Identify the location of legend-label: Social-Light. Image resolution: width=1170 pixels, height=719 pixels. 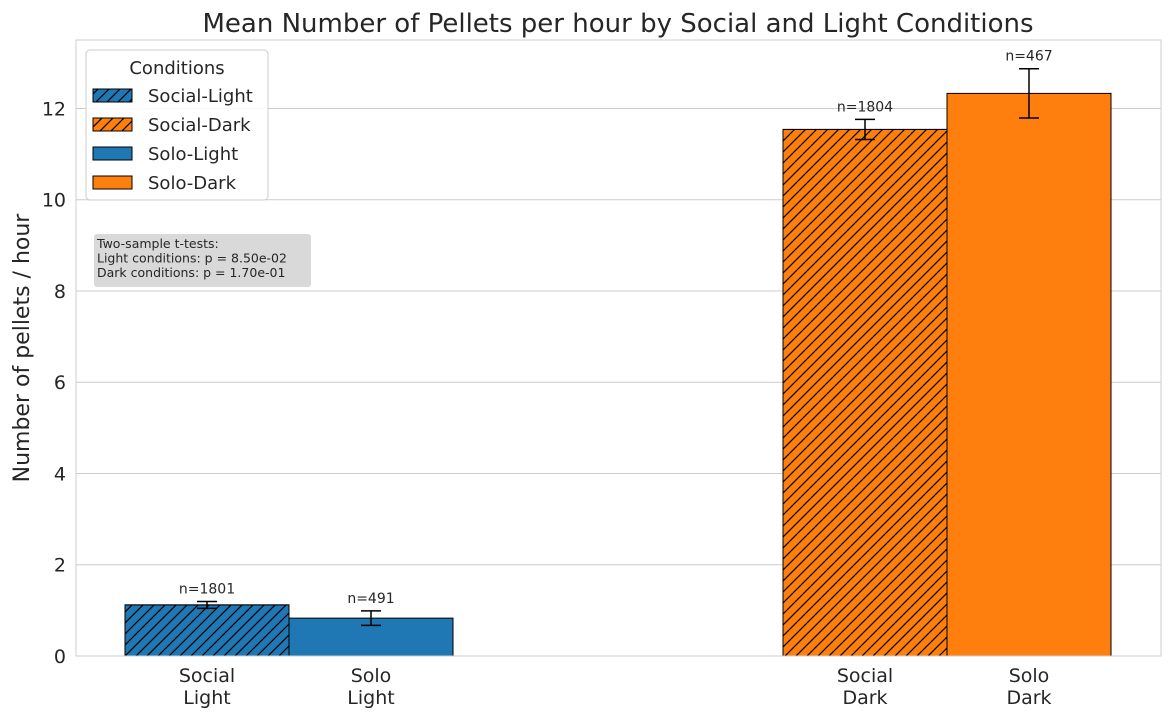
(200, 96).